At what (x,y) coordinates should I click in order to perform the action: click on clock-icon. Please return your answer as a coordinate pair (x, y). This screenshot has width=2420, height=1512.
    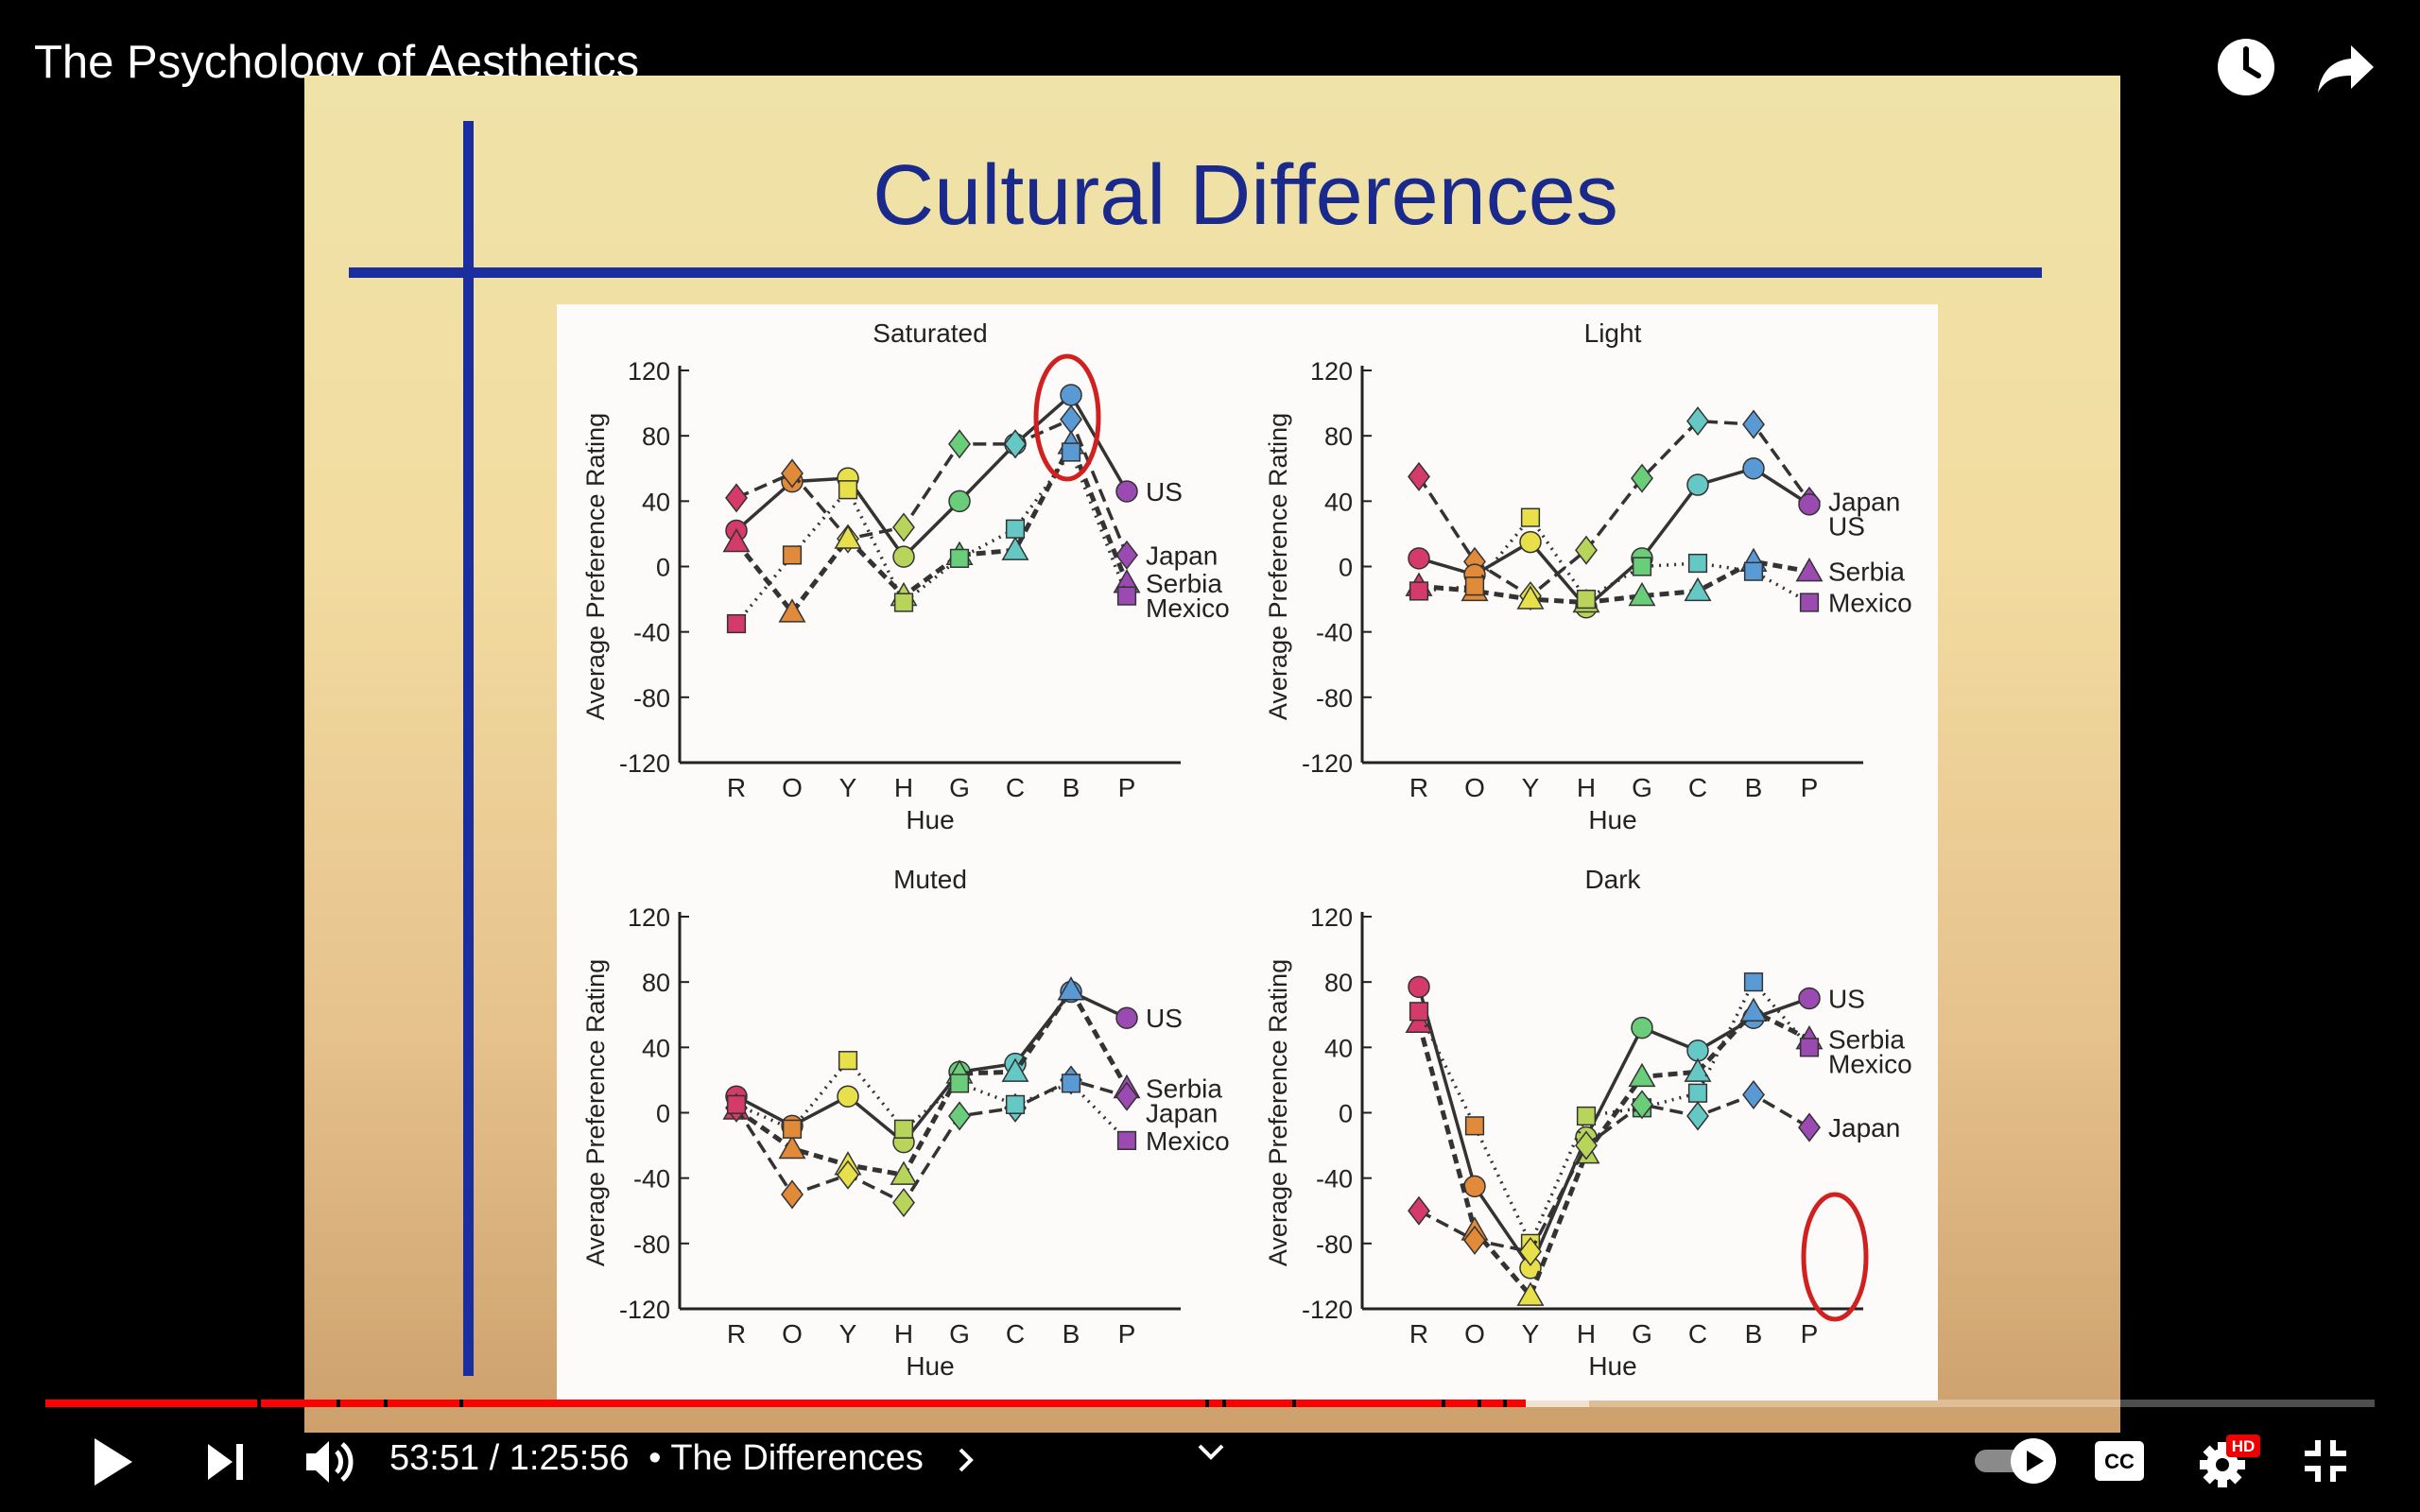
    Looking at the image, I should click on (2246, 67).